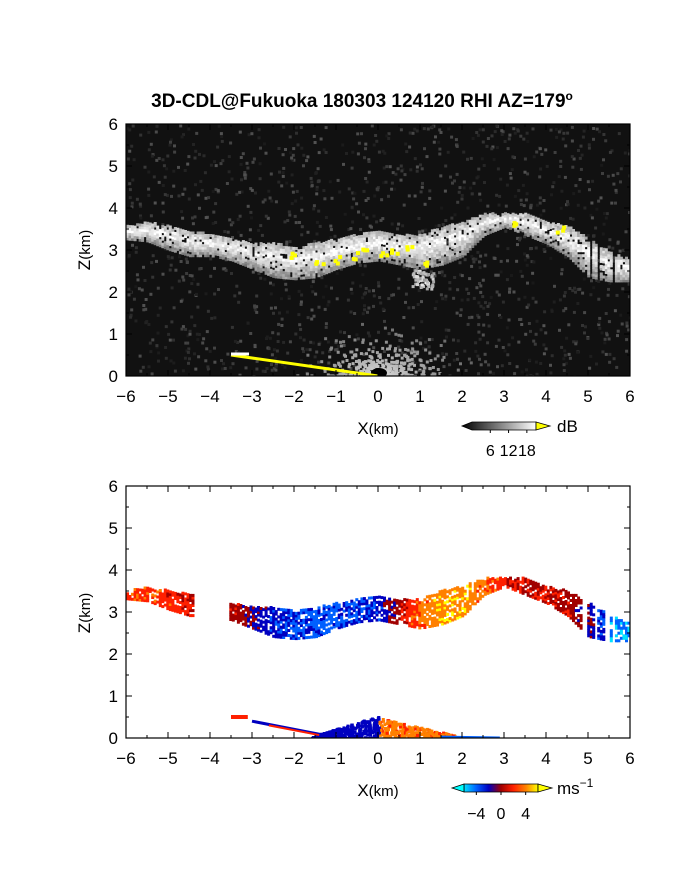 Image resolution: width=680 pixels, height=880 pixels. What do you see at coordinates (498, 426) in the screenshot?
I see `colorbar-bar` at bounding box center [498, 426].